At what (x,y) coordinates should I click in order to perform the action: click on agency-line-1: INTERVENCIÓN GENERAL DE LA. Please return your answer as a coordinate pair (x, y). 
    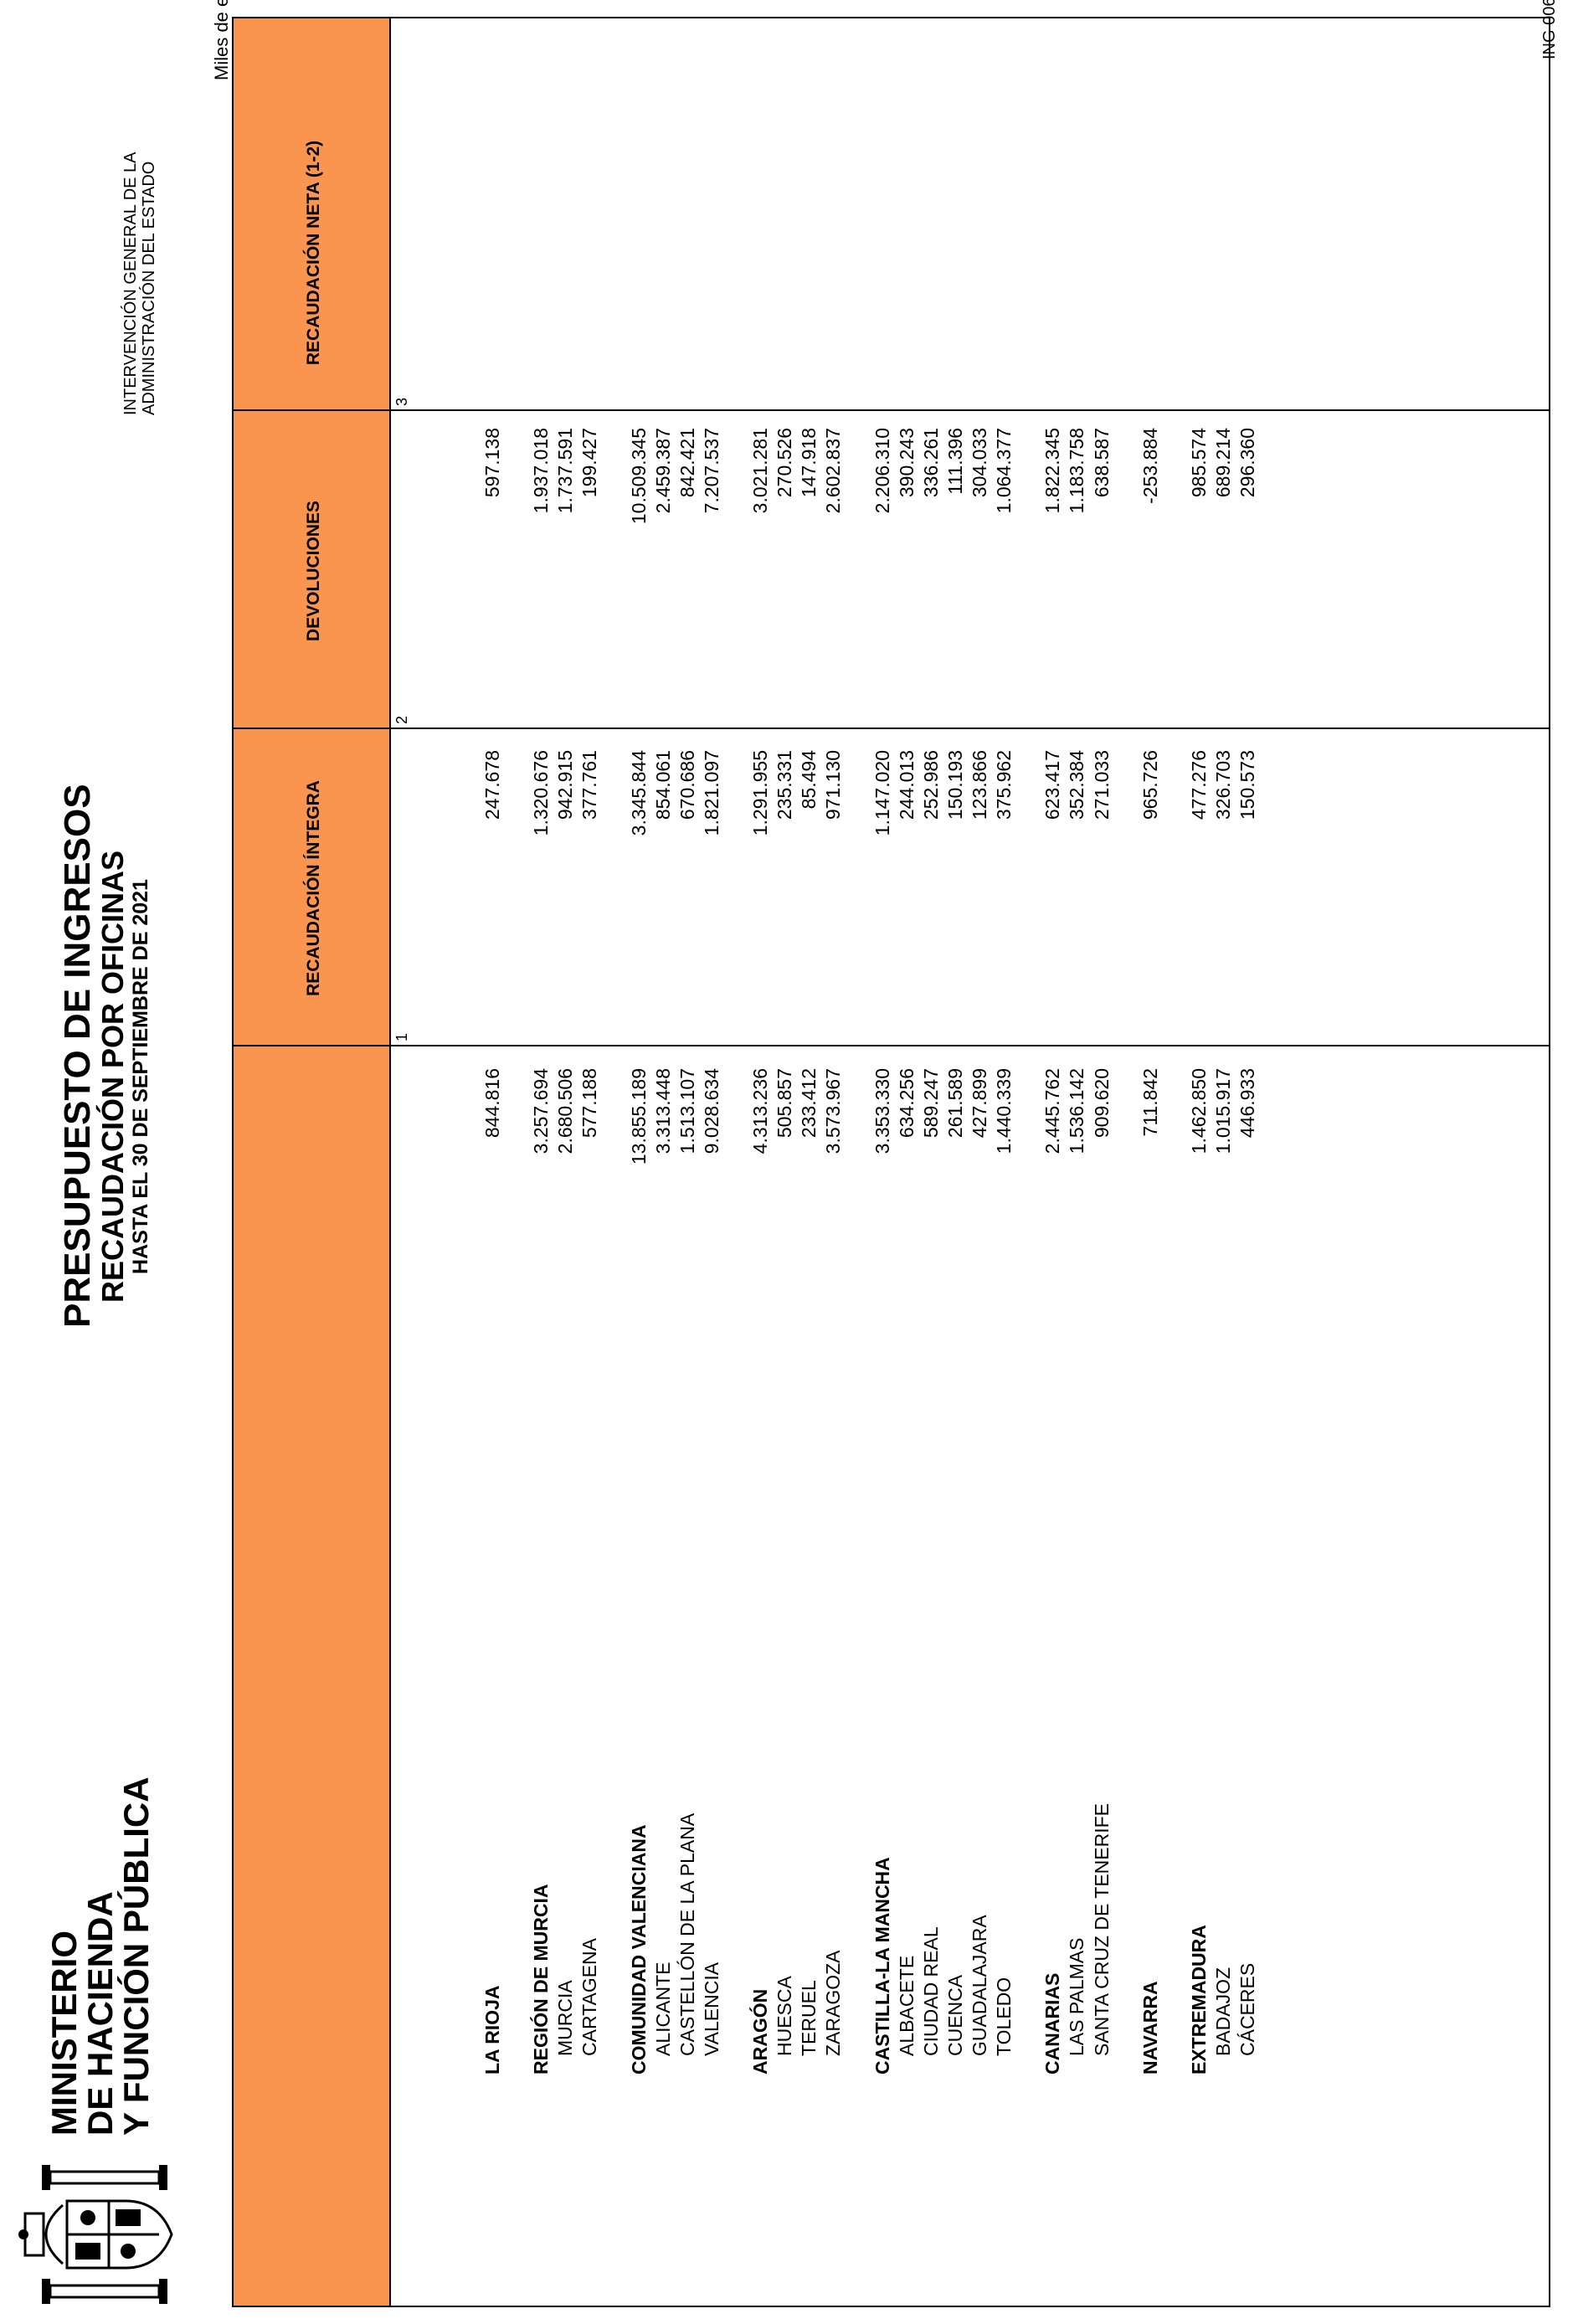
    Looking at the image, I should click on (130, 283).